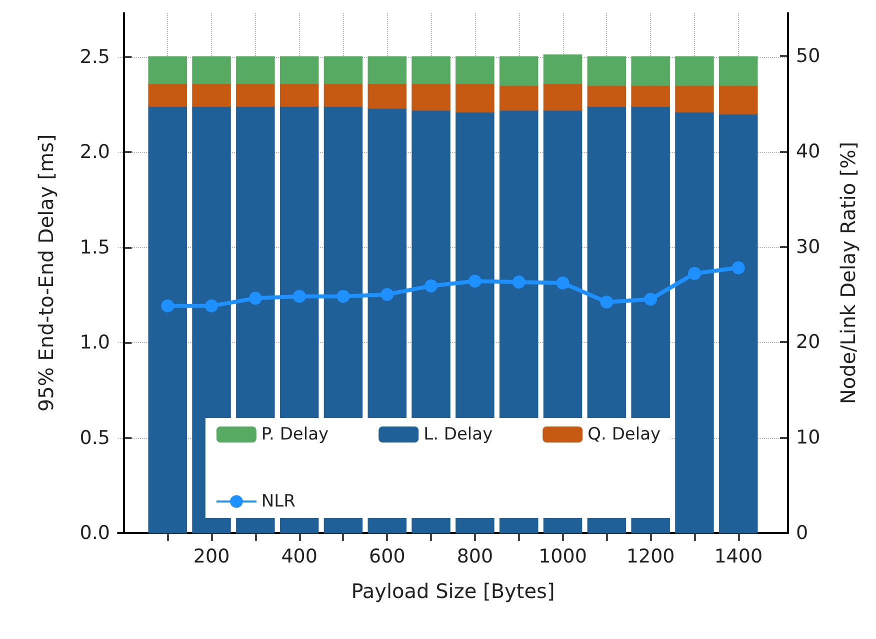 This screenshot has width=876, height=639. What do you see at coordinates (95, 152) in the screenshot?
I see `y-tick-label: 2.0` at bounding box center [95, 152].